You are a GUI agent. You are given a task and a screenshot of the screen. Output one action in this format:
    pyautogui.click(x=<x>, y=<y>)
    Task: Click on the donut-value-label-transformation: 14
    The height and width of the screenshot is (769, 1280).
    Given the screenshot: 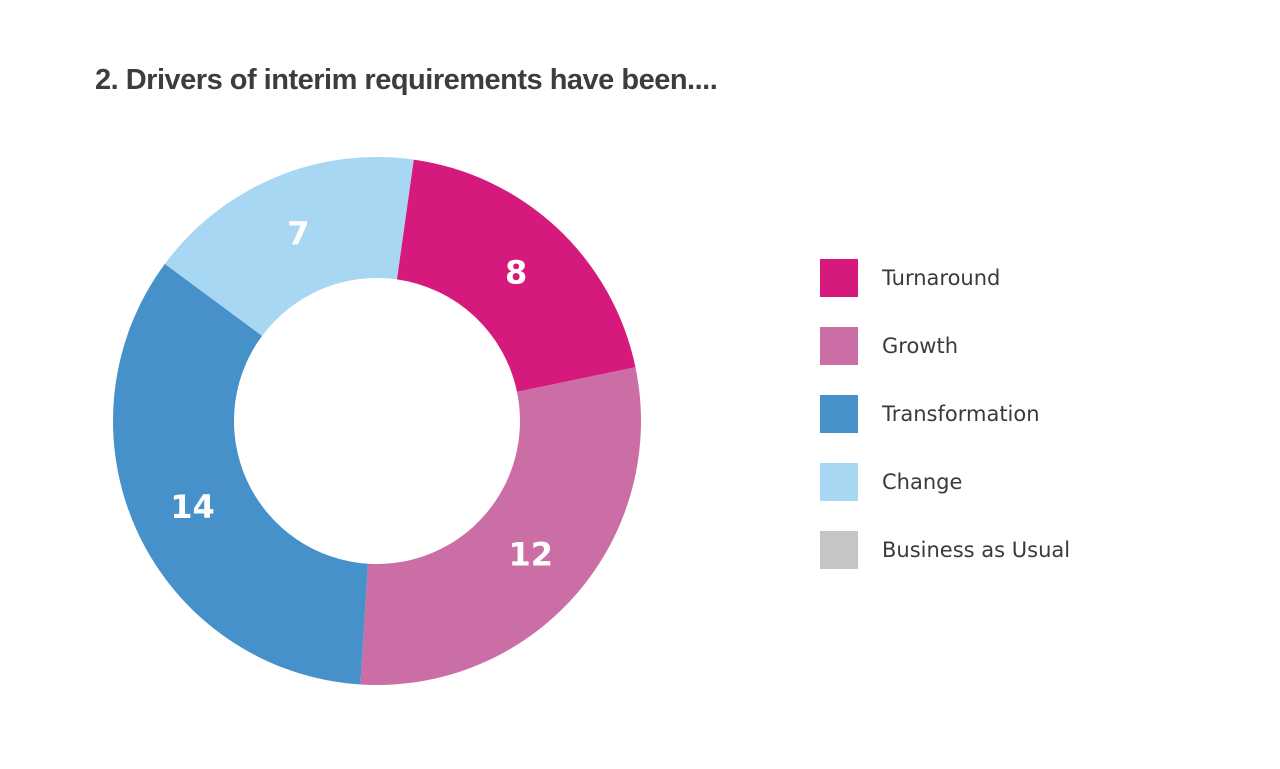 What is the action you would take?
    pyautogui.click(x=192, y=507)
    